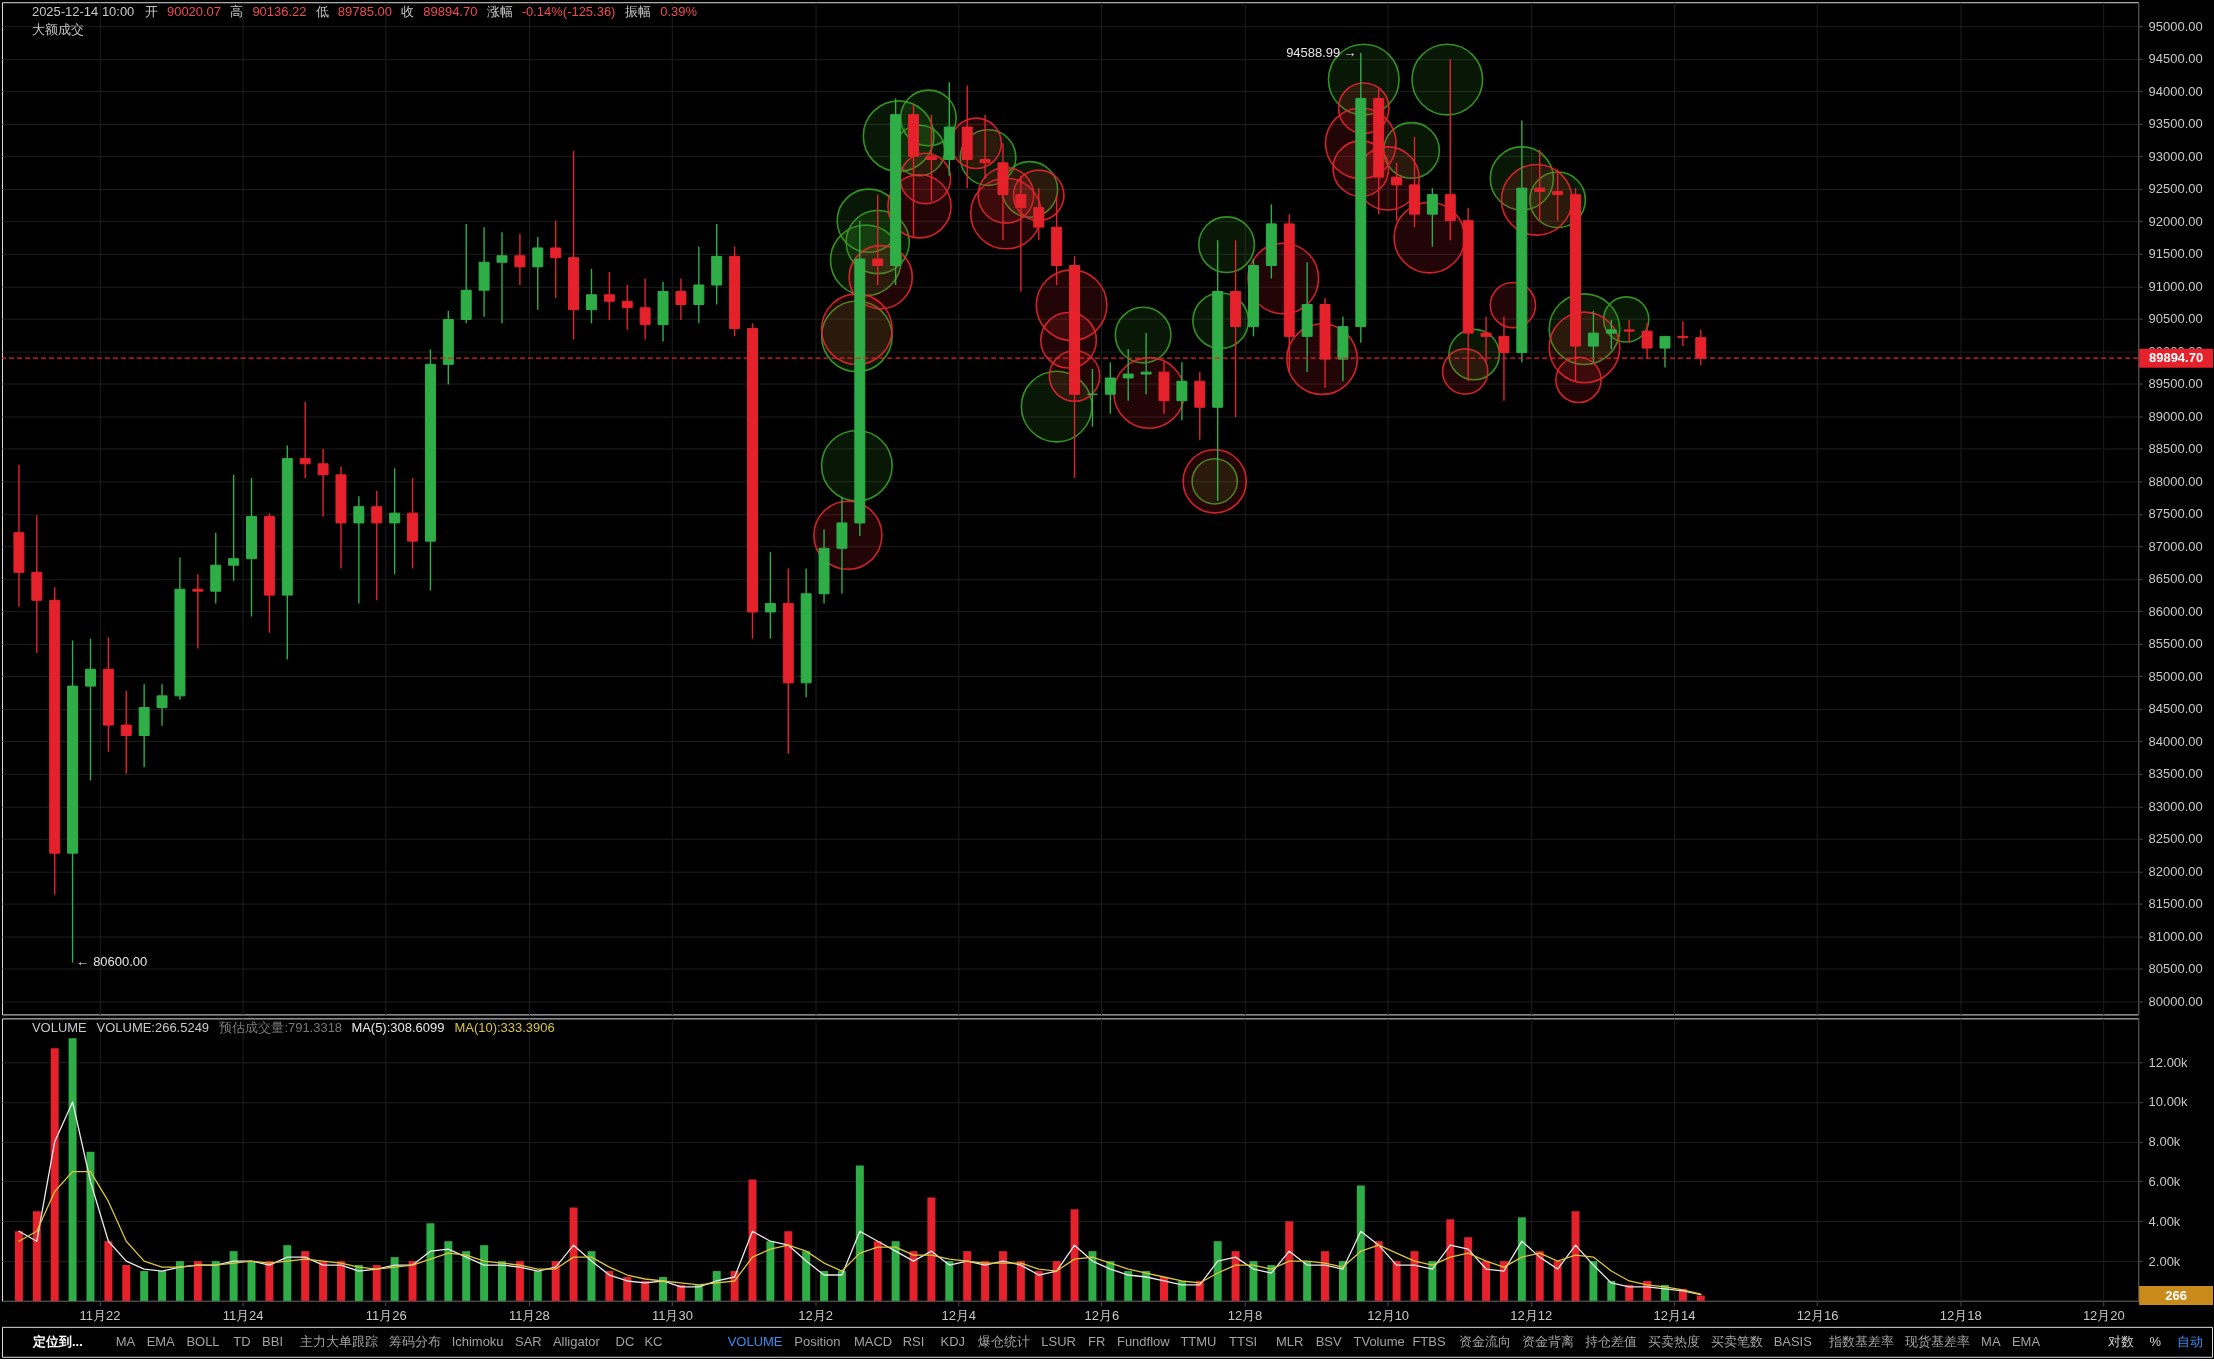 The width and height of the screenshot is (2214, 1361). Describe the element at coordinates (2175, 384) in the screenshot. I see `y-tick-label: 89500.00` at that location.